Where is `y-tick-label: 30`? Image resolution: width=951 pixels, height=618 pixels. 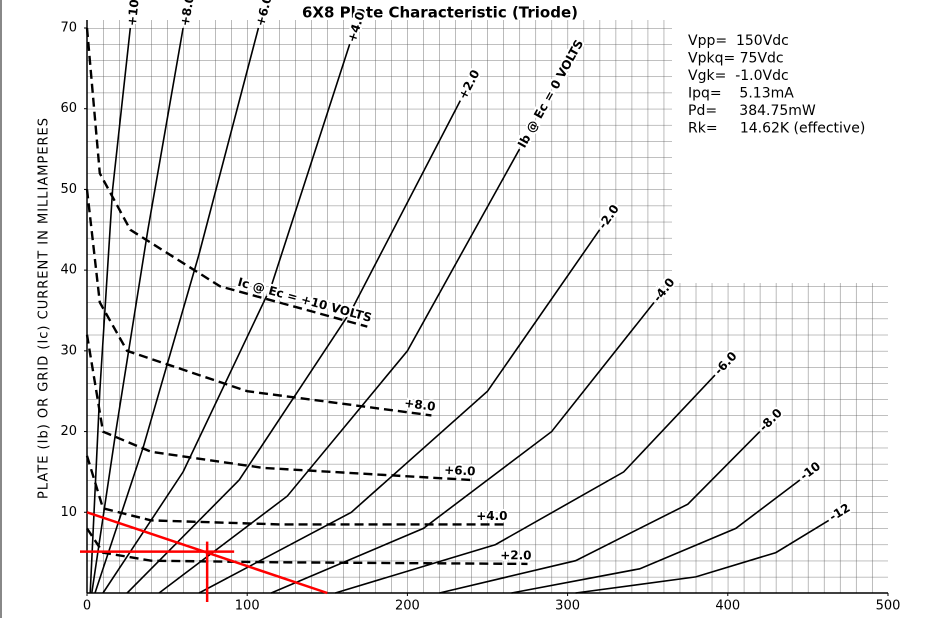 y-tick-label: 30 is located at coordinates (68, 350).